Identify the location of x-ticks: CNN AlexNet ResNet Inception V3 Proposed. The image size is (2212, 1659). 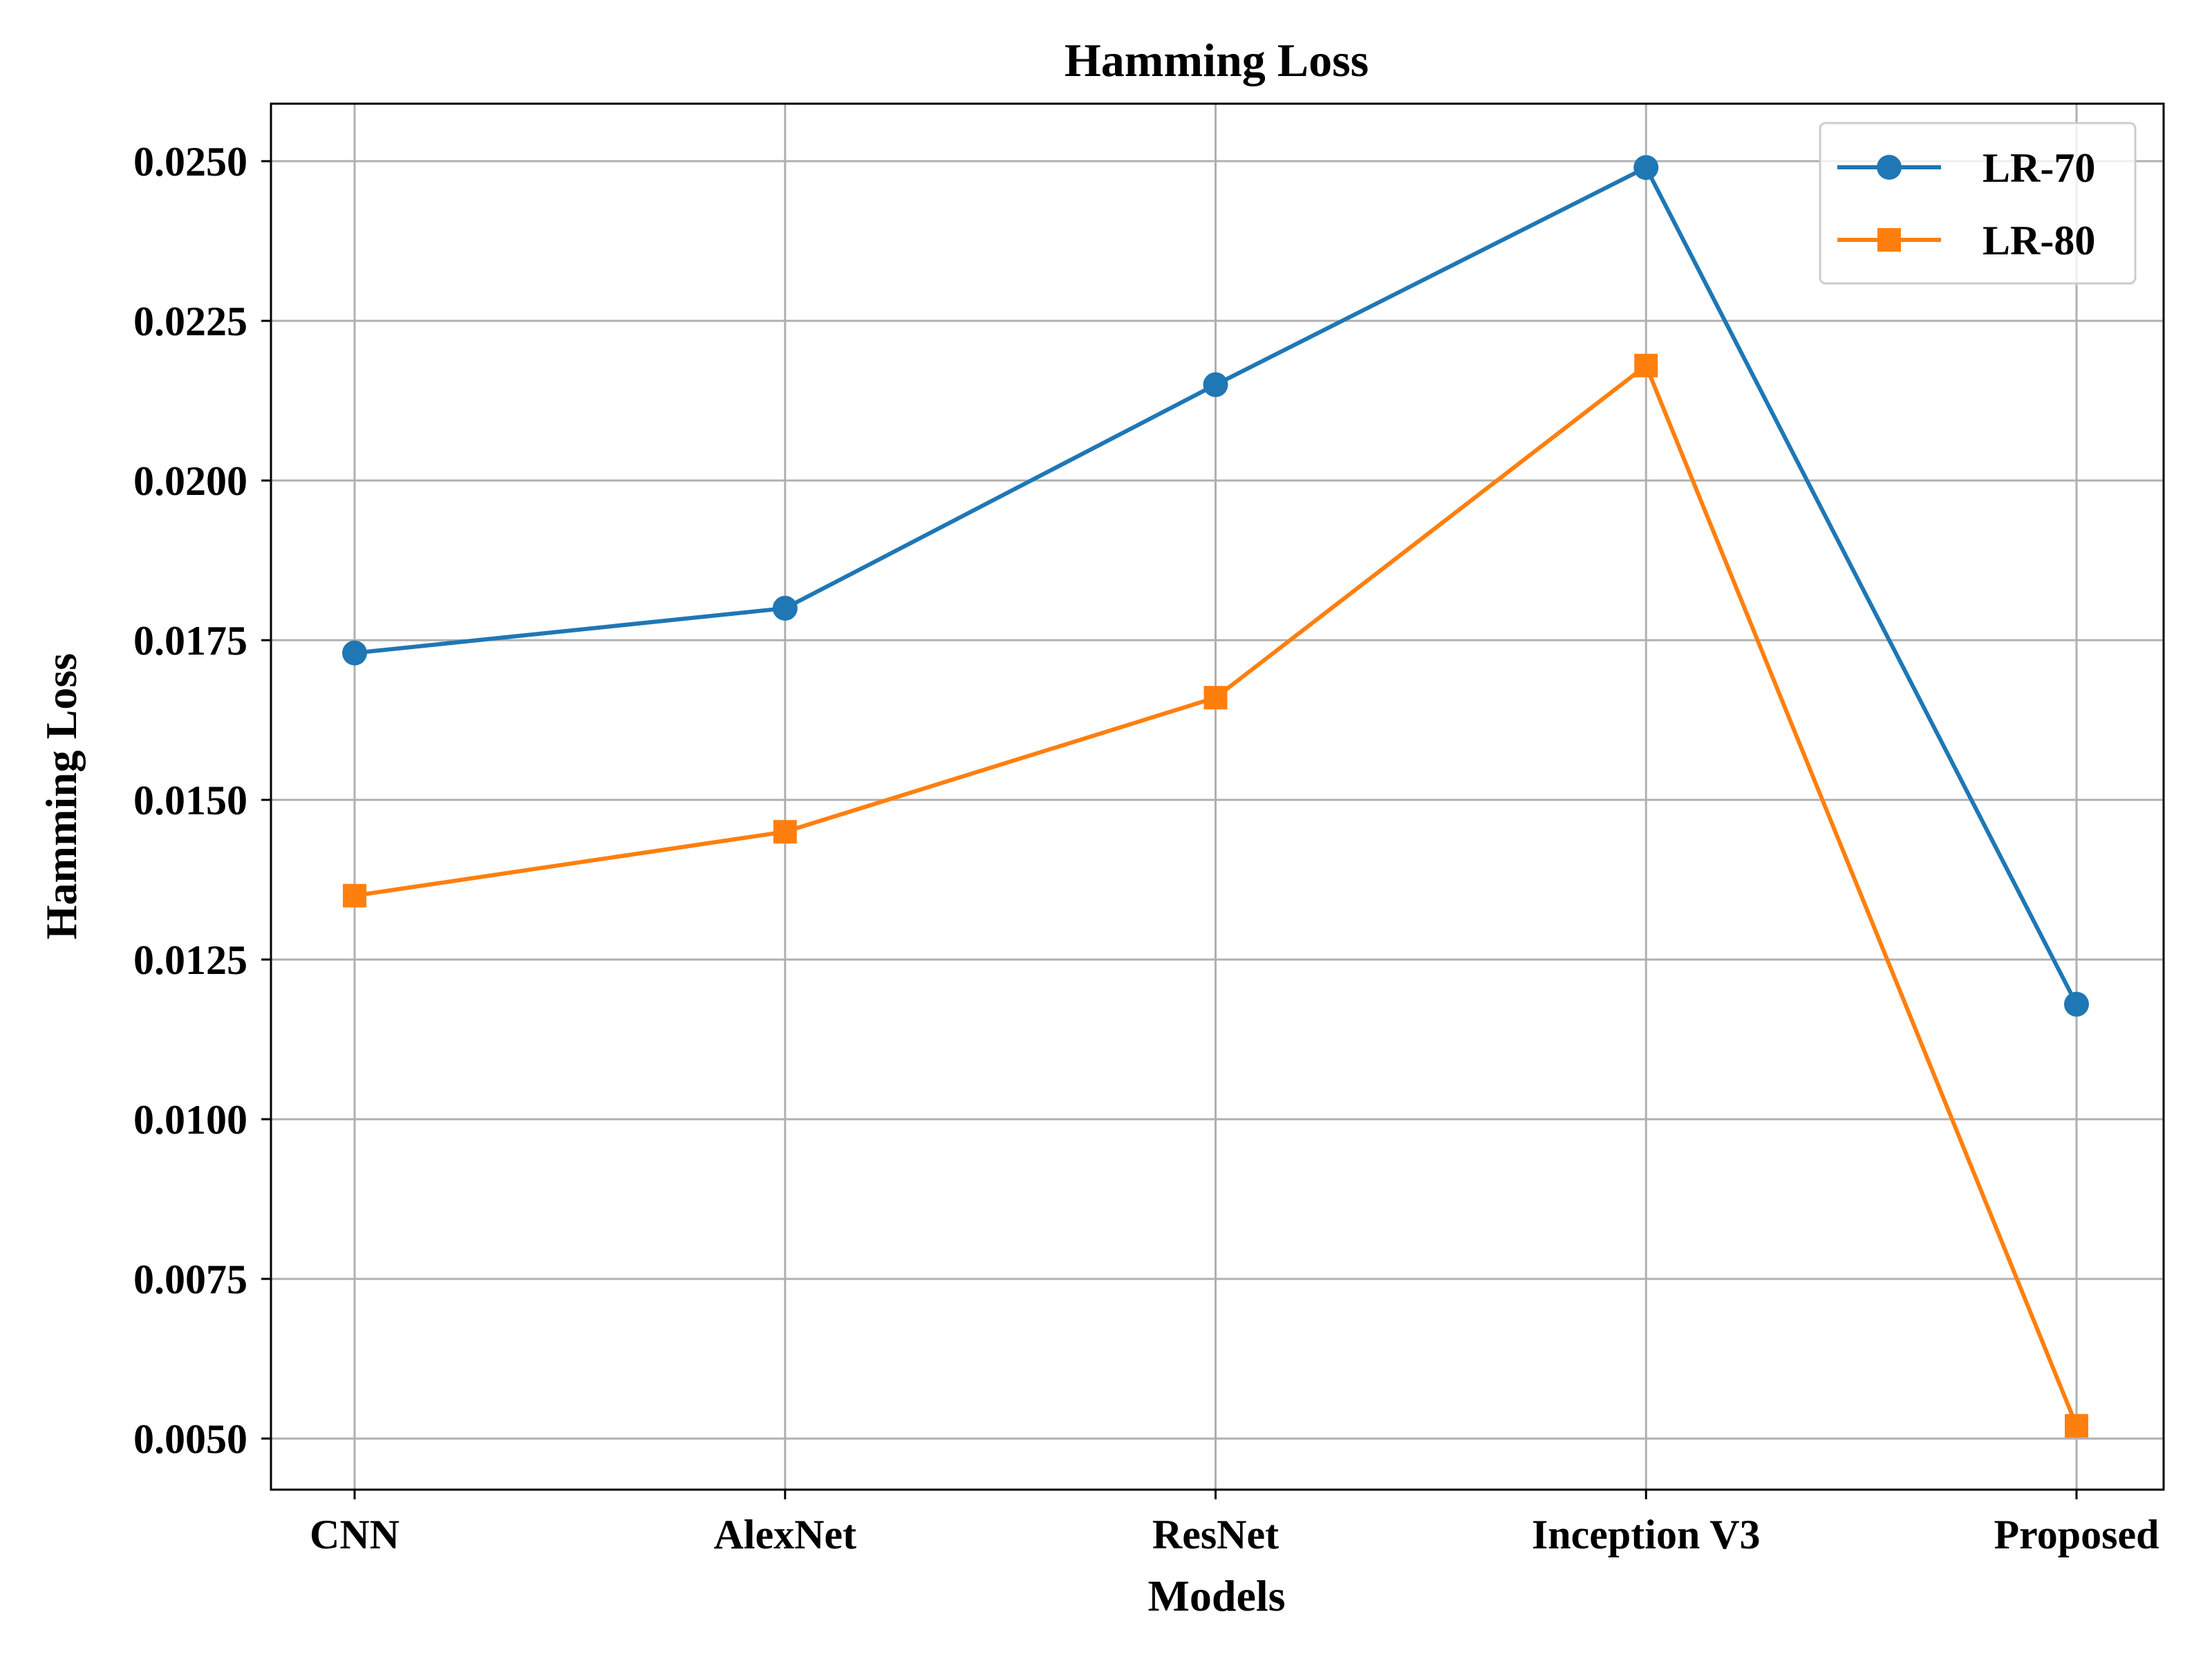
(1234, 1523).